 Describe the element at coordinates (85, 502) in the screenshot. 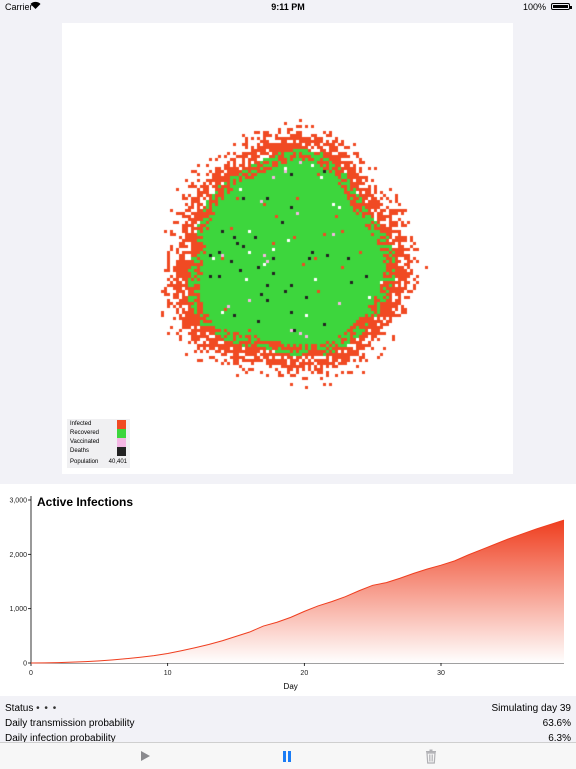

I see `chart-title: Active Infections` at that location.